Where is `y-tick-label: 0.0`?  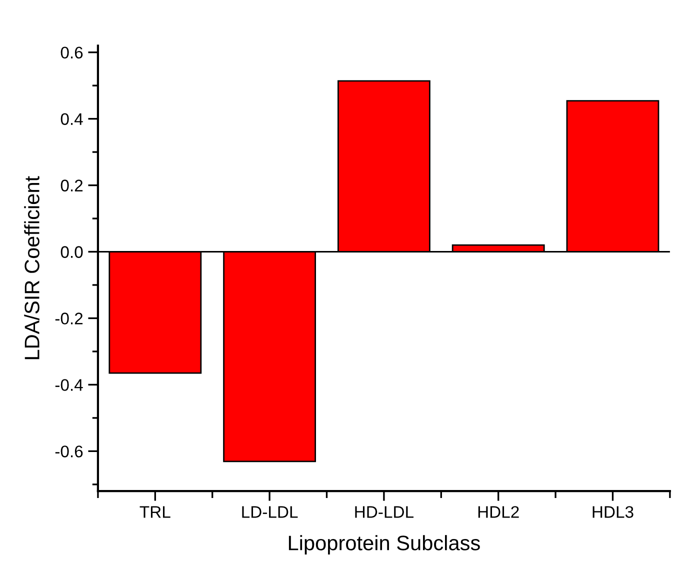 y-tick-label: 0.0 is located at coordinates (71, 252).